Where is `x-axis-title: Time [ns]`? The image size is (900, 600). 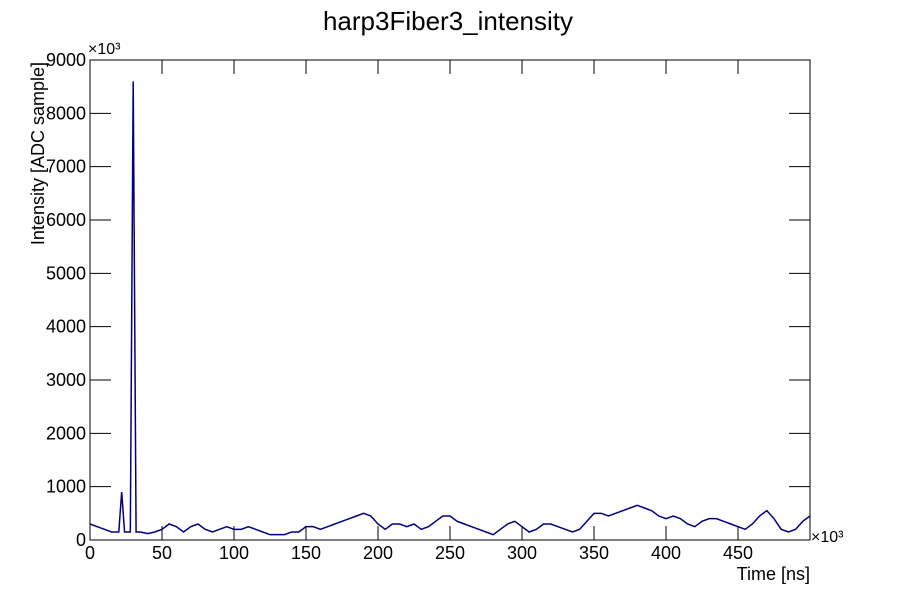
x-axis-title: Time [ns] is located at coordinates (773, 574).